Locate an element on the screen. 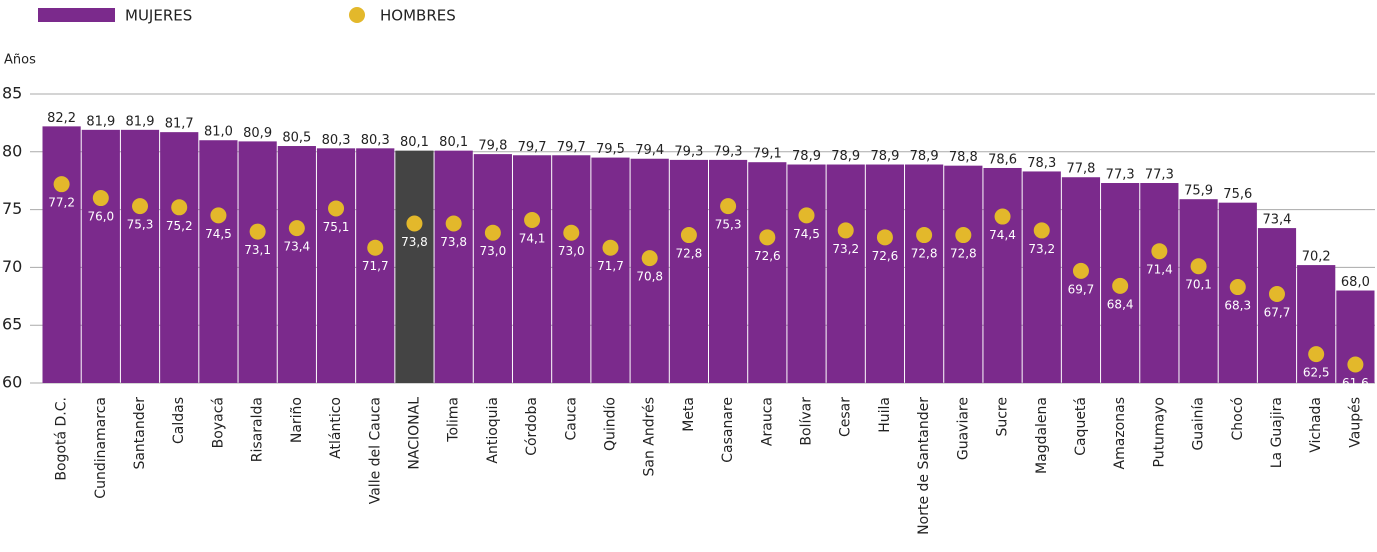 Image resolution: width=1377 pixels, height=552 pixels. dot-value-label: 75,1 is located at coordinates (336, 227).